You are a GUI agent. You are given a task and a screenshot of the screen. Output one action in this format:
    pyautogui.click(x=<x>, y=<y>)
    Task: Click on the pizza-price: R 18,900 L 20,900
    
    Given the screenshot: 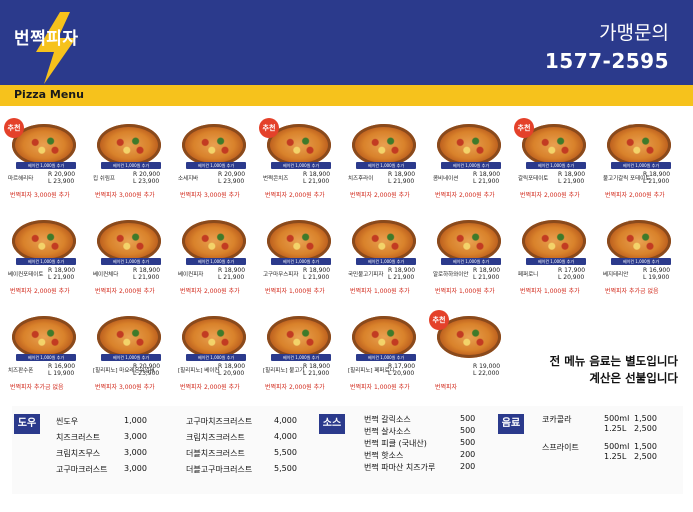 What is the action you would take?
    pyautogui.click(x=231, y=370)
    